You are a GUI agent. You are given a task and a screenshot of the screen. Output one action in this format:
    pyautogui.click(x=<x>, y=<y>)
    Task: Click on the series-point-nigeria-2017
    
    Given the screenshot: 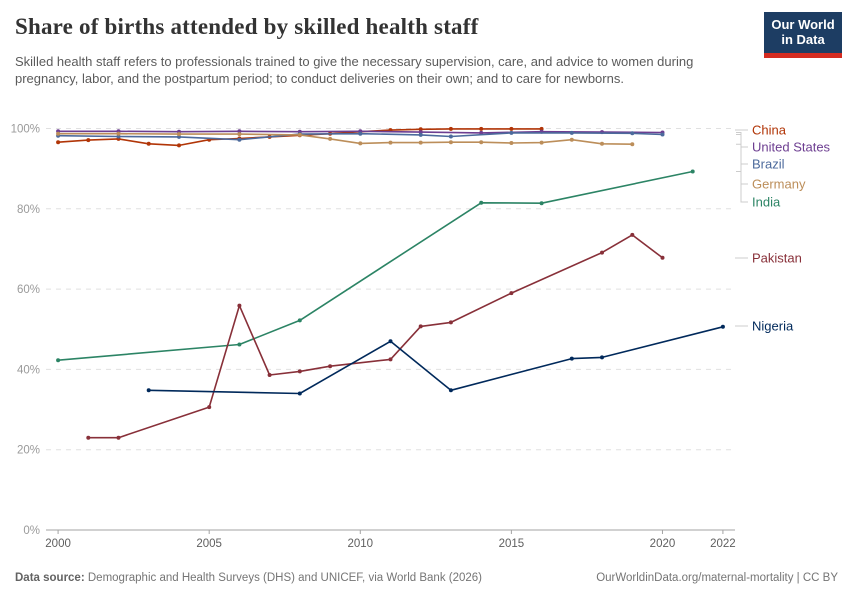 What is the action you would take?
    pyautogui.click(x=571, y=358)
    